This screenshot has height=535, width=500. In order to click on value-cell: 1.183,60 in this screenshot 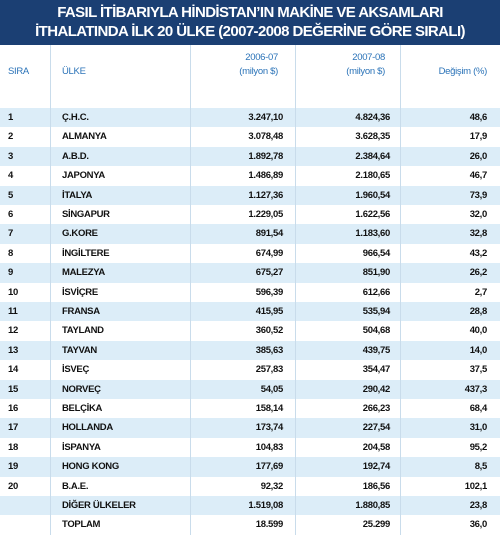, I will do `click(372, 234)`.